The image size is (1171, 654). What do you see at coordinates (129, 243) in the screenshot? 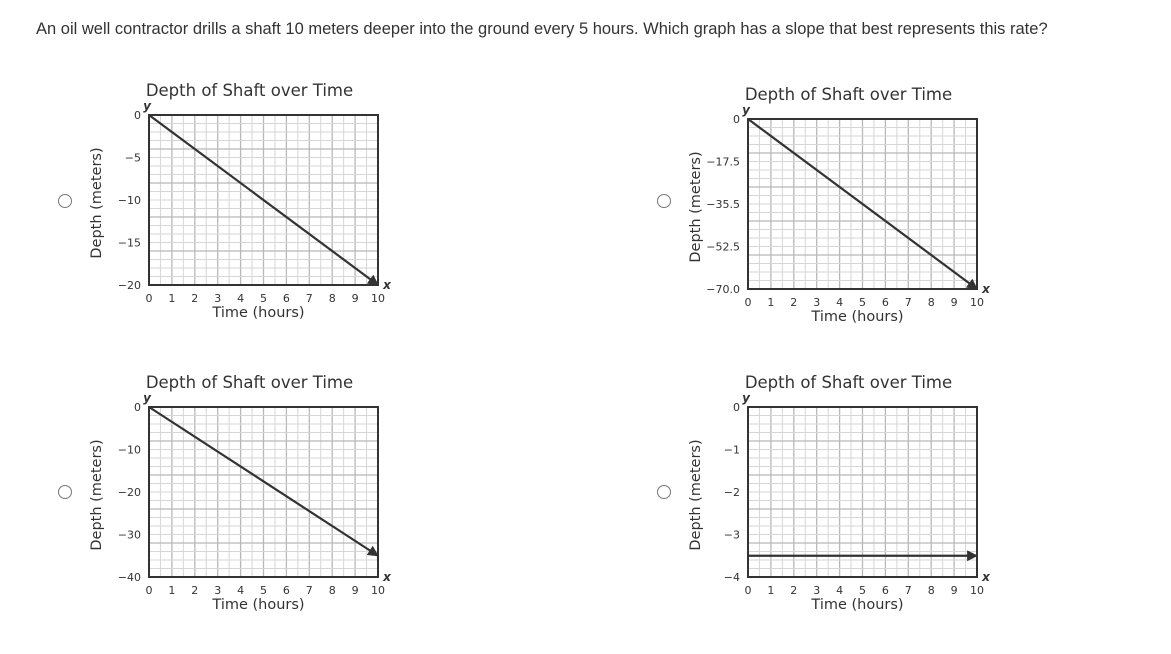
I see `y-tick-label: −15` at bounding box center [129, 243].